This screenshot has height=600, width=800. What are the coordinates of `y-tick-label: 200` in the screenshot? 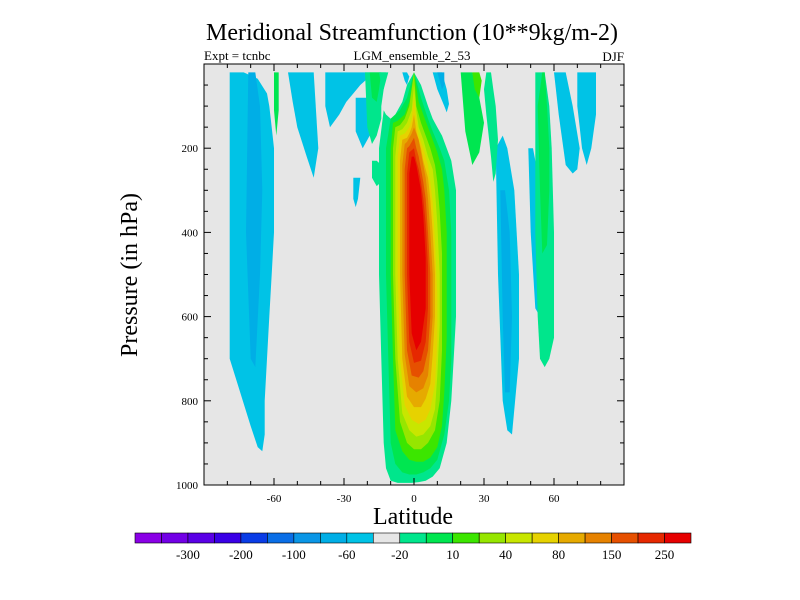 It's located at (190, 149).